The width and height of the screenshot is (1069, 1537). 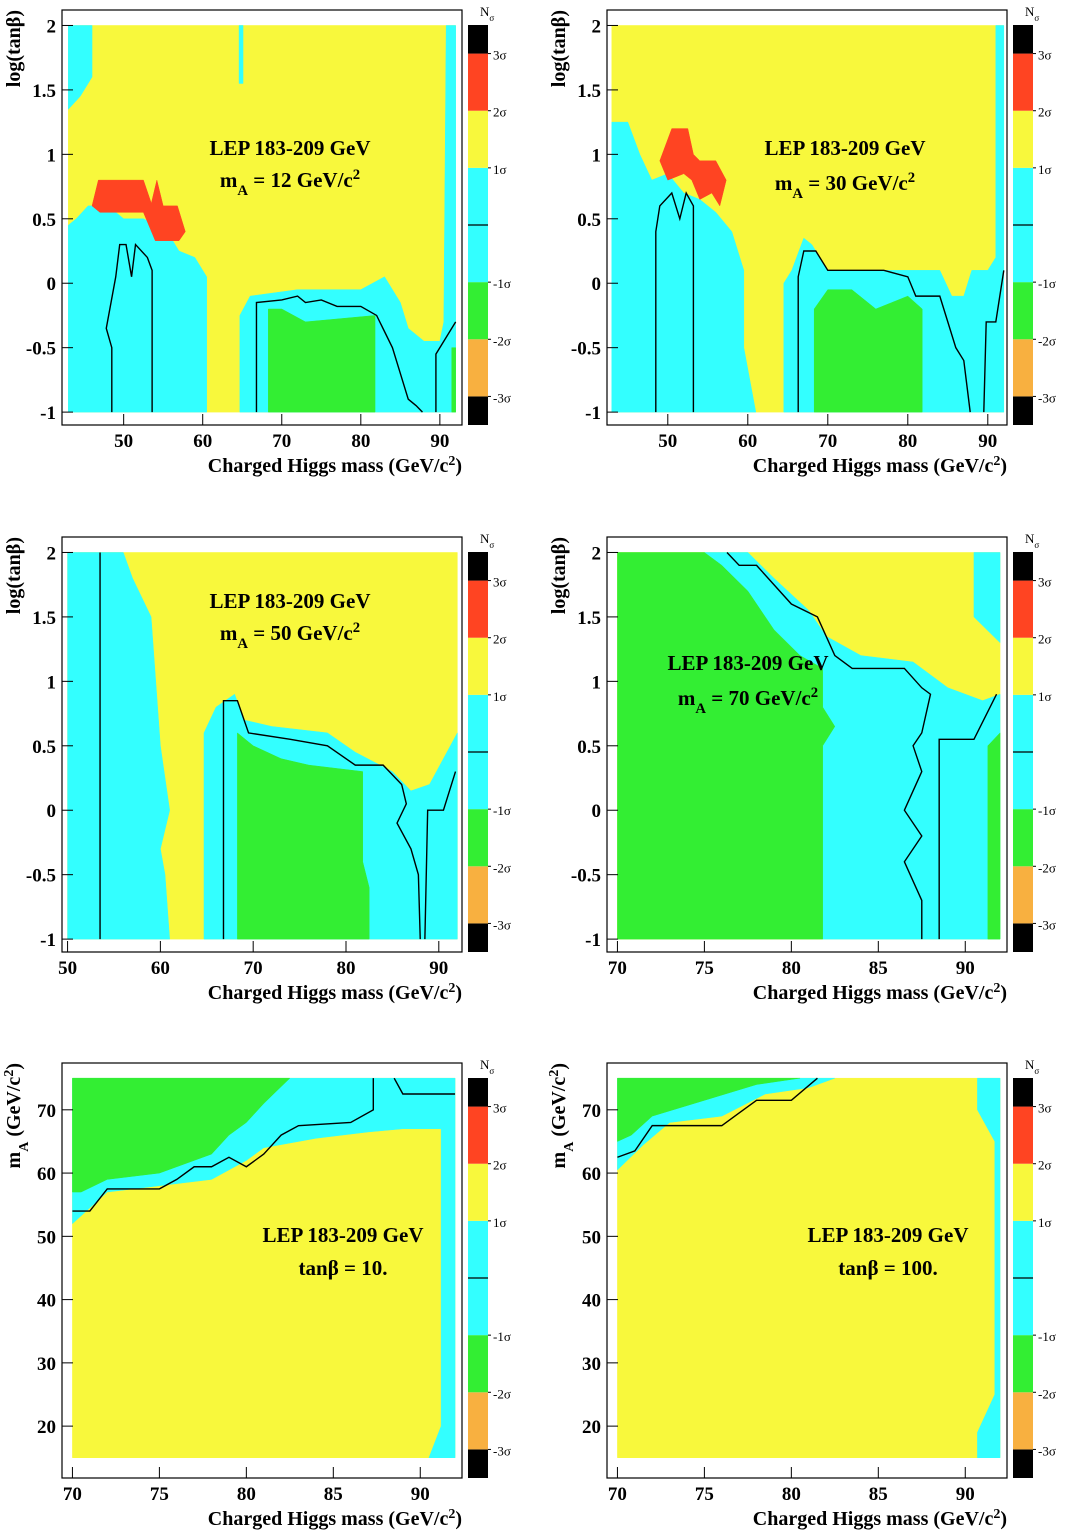 I want to click on y-tick-label: 70, so click(x=46, y=1111).